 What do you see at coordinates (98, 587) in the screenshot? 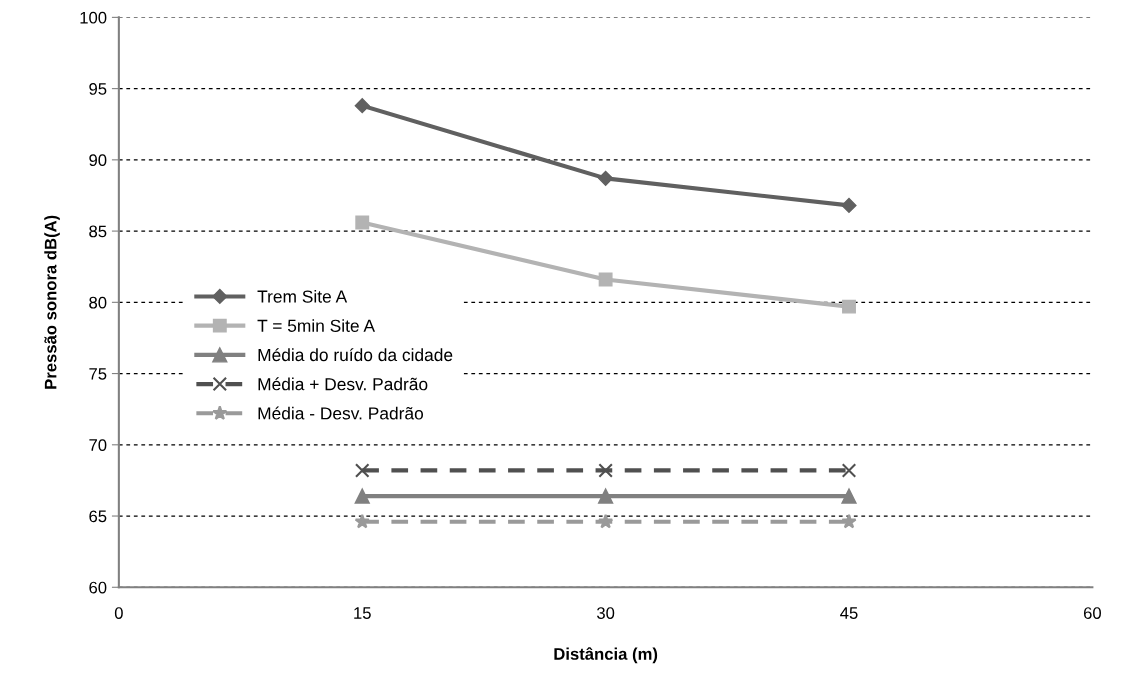
I see `y-tick-label: 60` at bounding box center [98, 587].